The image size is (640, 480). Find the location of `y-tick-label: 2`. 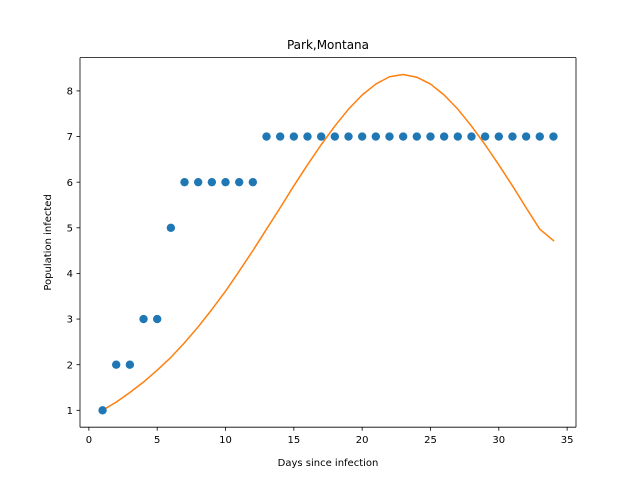

y-tick-label: 2 is located at coordinates (70, 365).